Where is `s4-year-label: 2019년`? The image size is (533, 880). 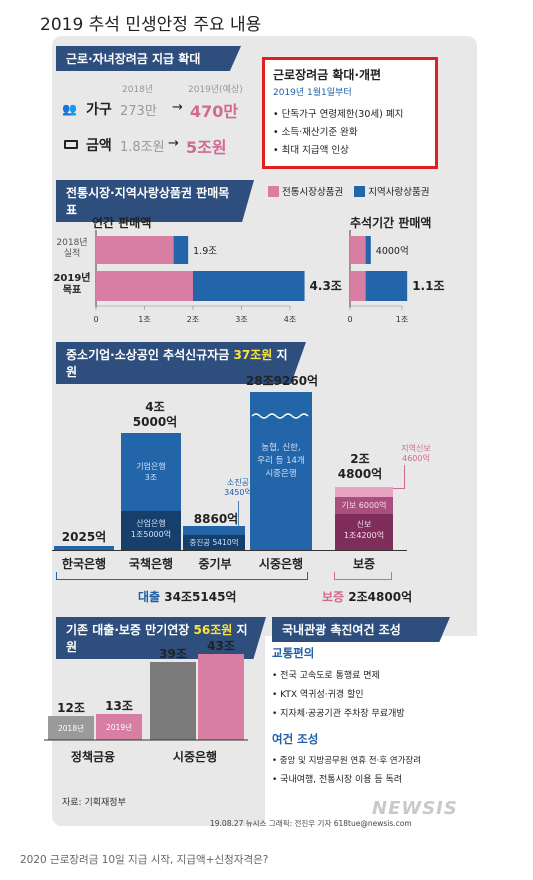 s4-year-label: 2019년 is located at coordinates (119, 727).